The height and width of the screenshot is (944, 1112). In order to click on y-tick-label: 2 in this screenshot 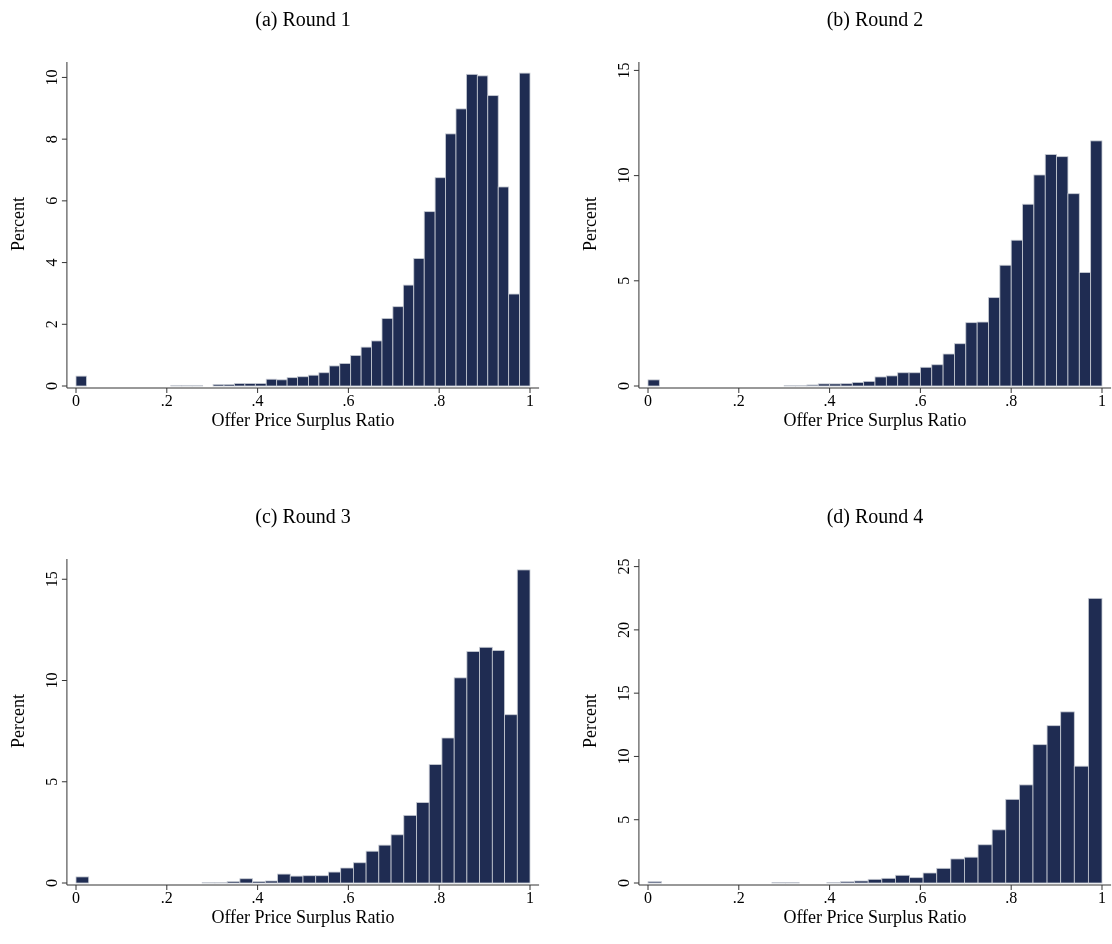, I will do `click(51, 324)`.